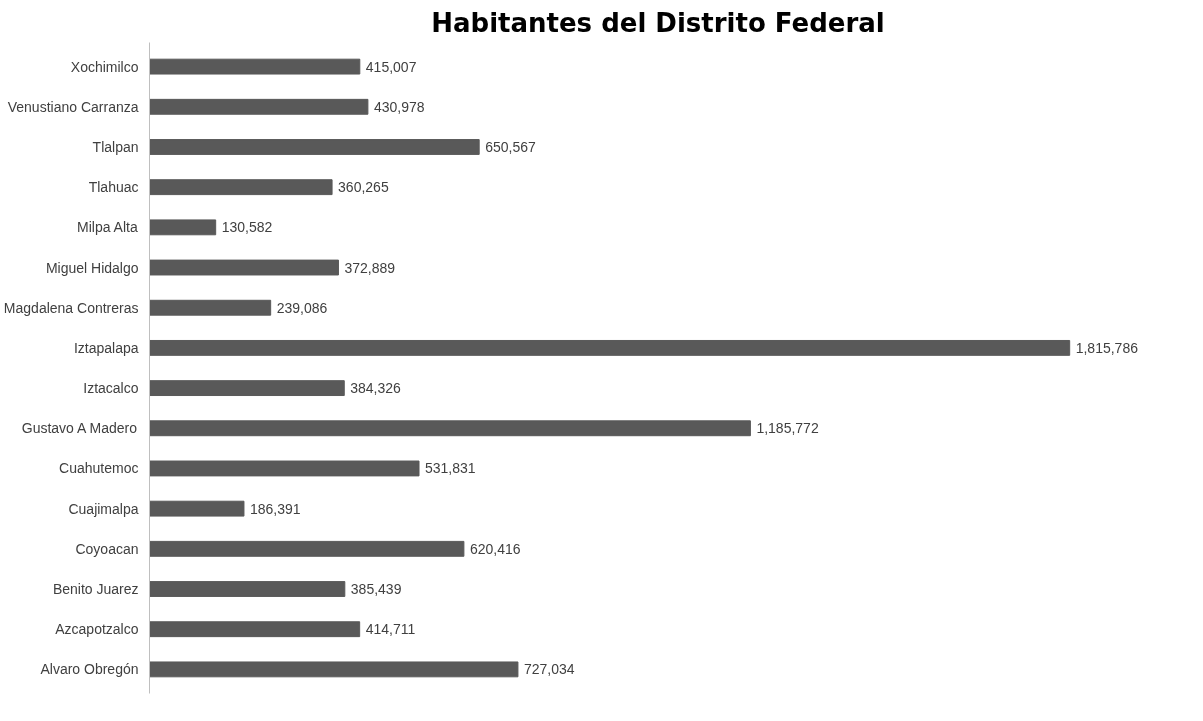 This screenshot has width=1203, height=721. I want to click on data-label: 239,086, so click(302, 307).